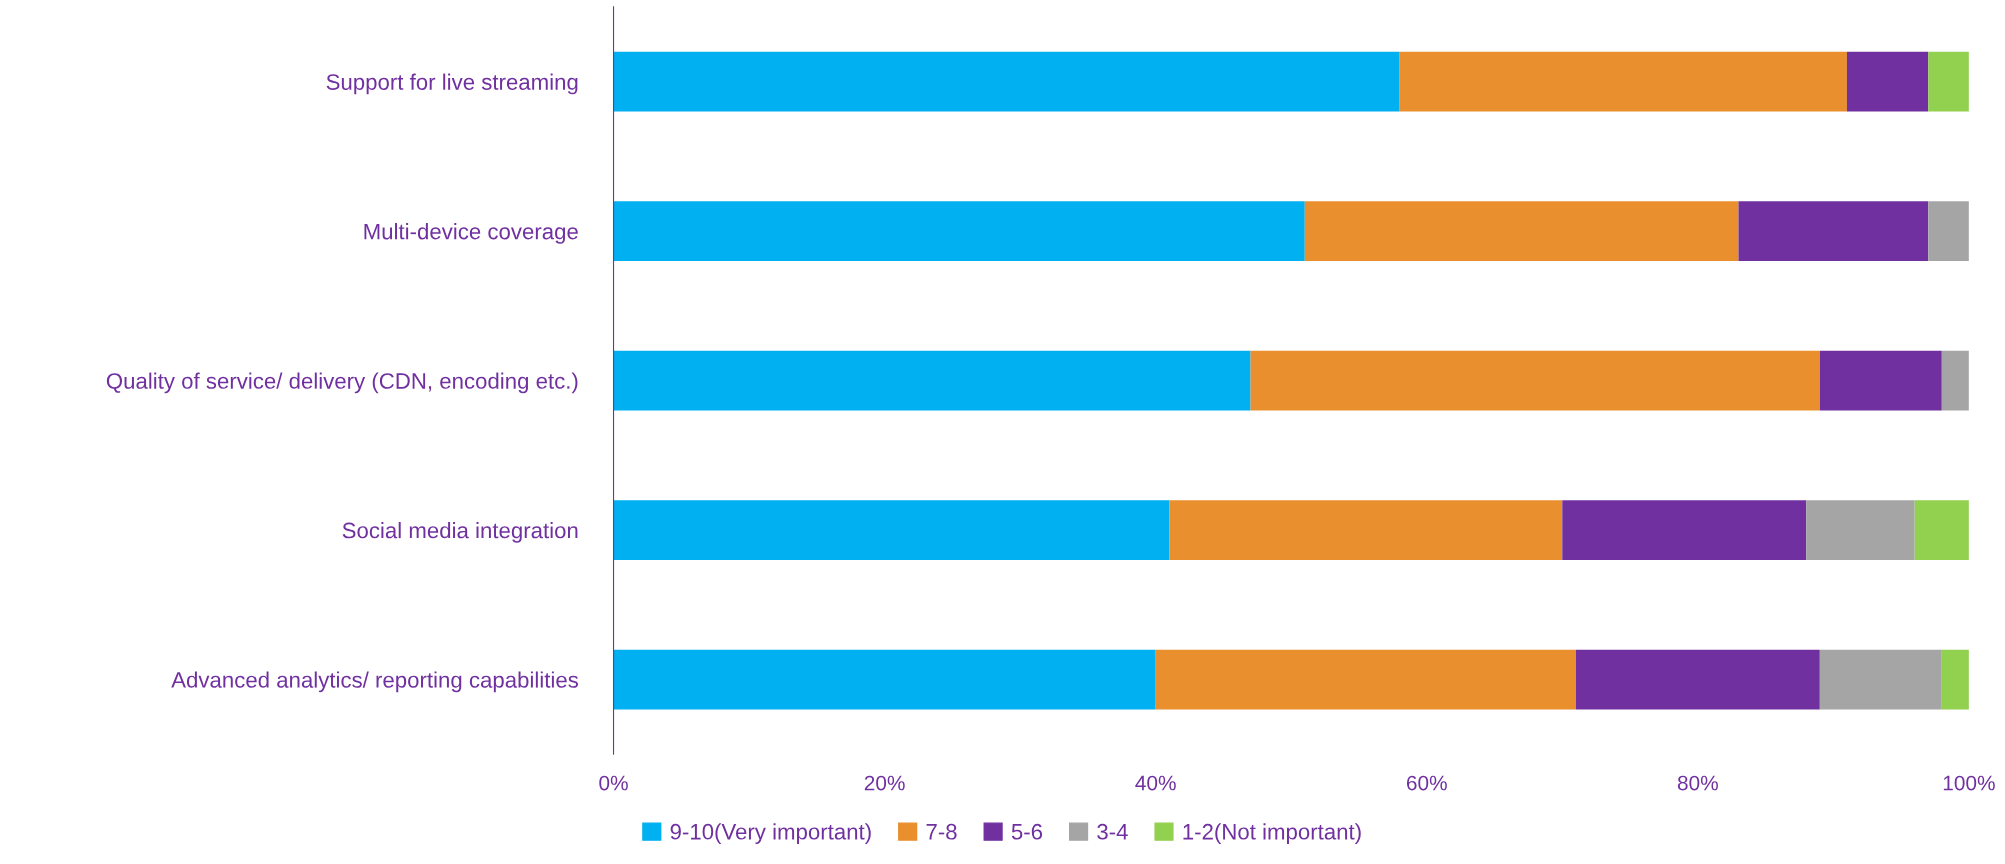  I want to click on y-tick-label: Advanced analytics/ reporting capabilities, so click(375, 682).